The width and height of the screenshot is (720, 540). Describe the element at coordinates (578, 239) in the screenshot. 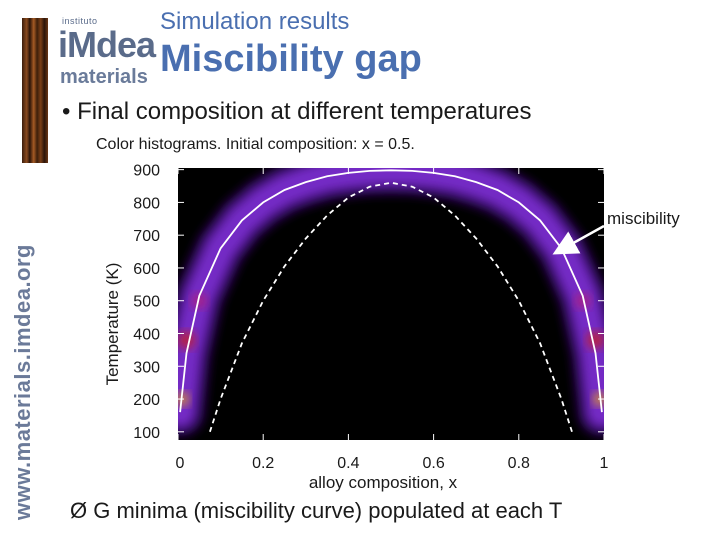

I see `annotation-arrow` at that location.